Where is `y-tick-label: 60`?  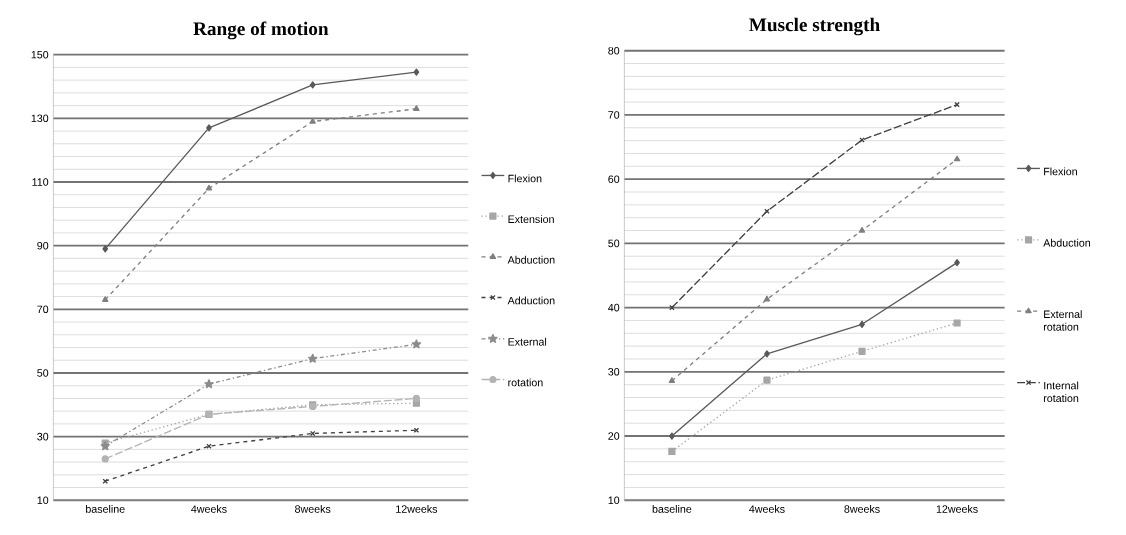
y-tick-label: 60 is located at coordinates (614, 179).